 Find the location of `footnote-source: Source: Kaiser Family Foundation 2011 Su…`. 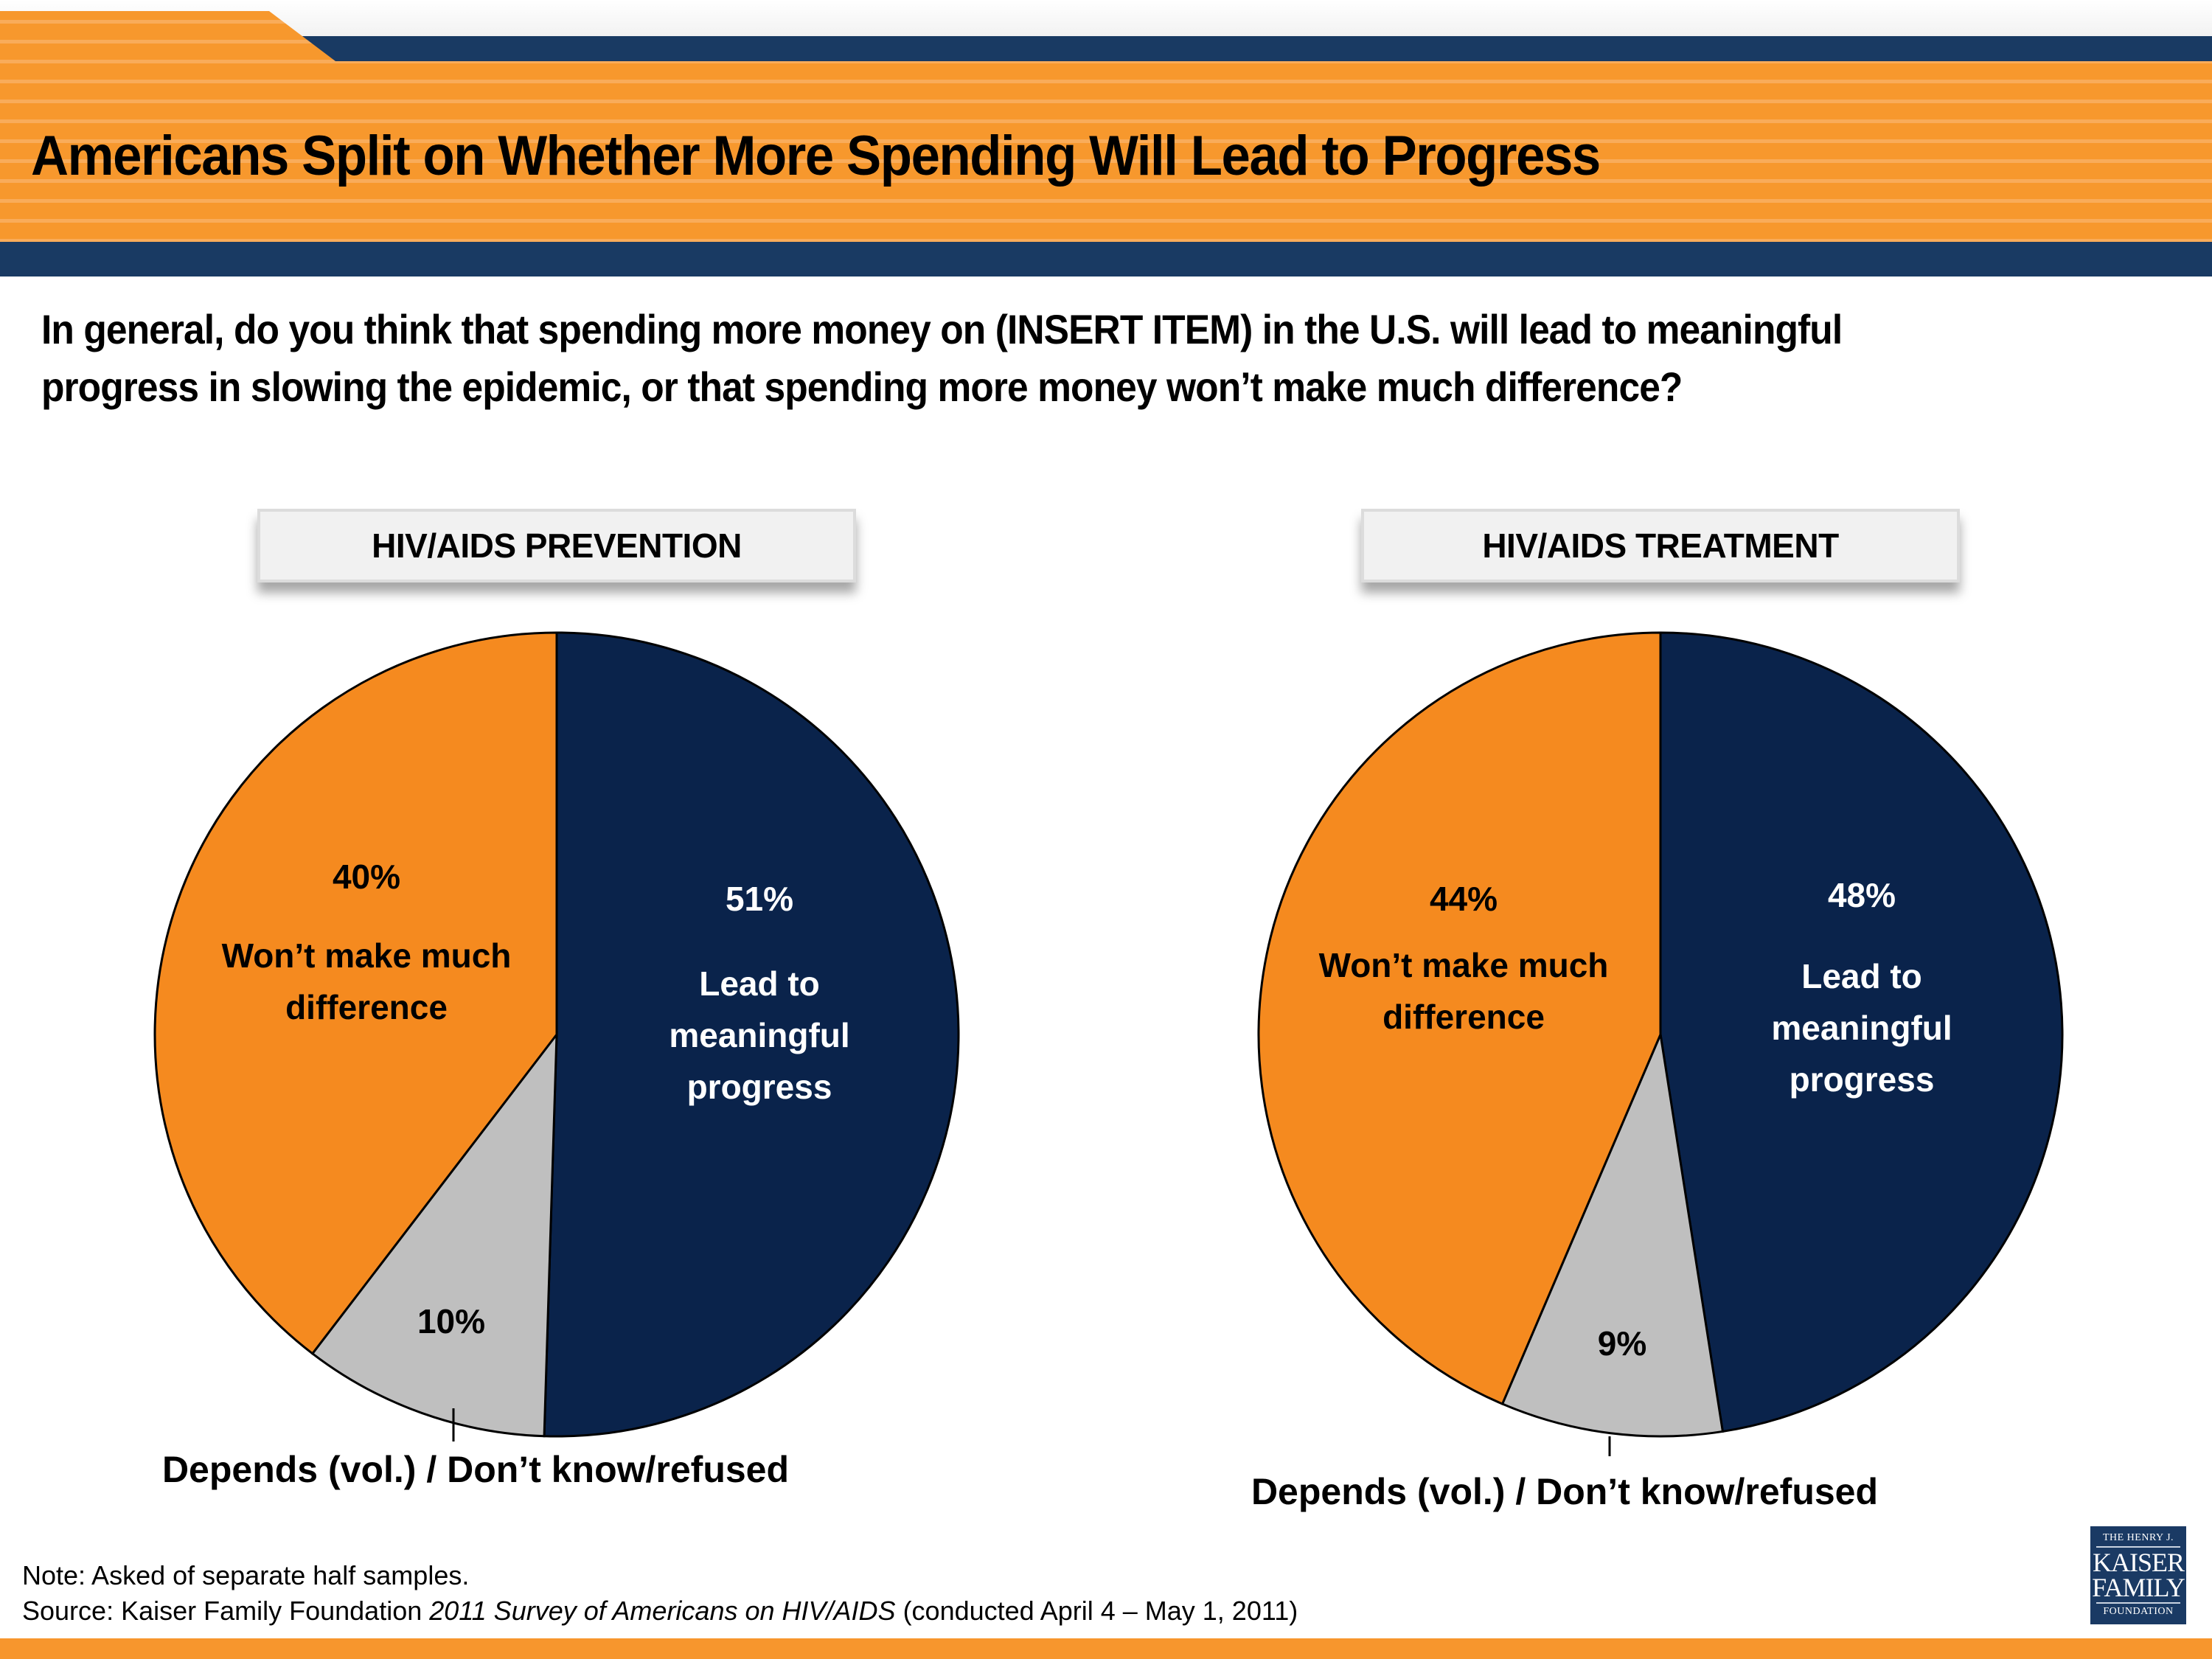

footnote-source: Source: Kaiser Family Foundation 2011 Su… is located at coordinates (660, 1611).